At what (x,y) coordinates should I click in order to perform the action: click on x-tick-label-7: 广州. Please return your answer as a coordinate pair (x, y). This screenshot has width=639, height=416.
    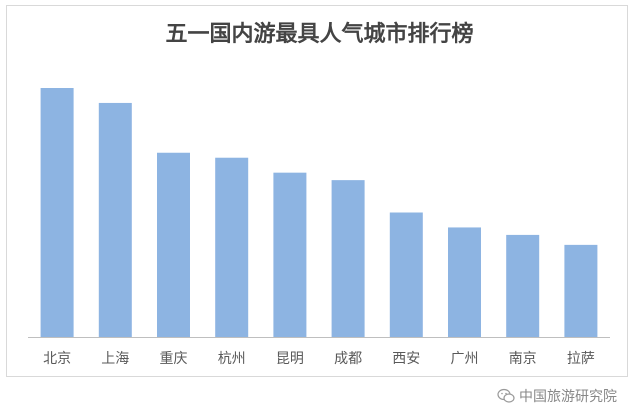
    Looking at the image, I should click on (465, 359).